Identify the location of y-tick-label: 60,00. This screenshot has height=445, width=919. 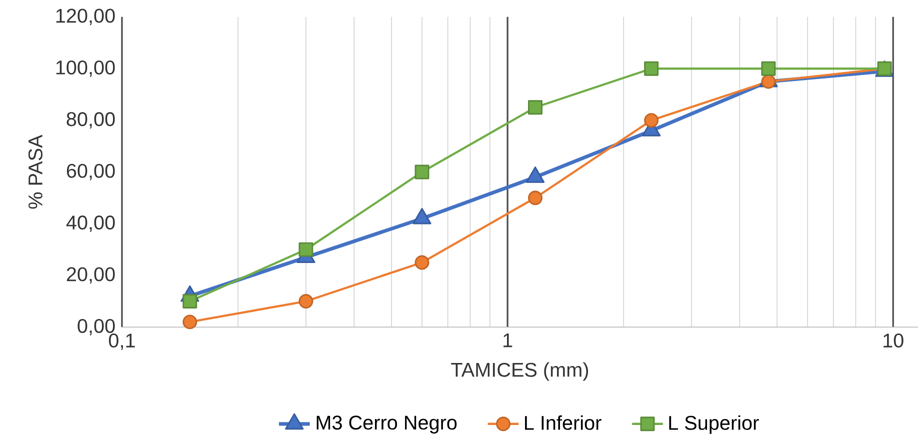
(90, 172).